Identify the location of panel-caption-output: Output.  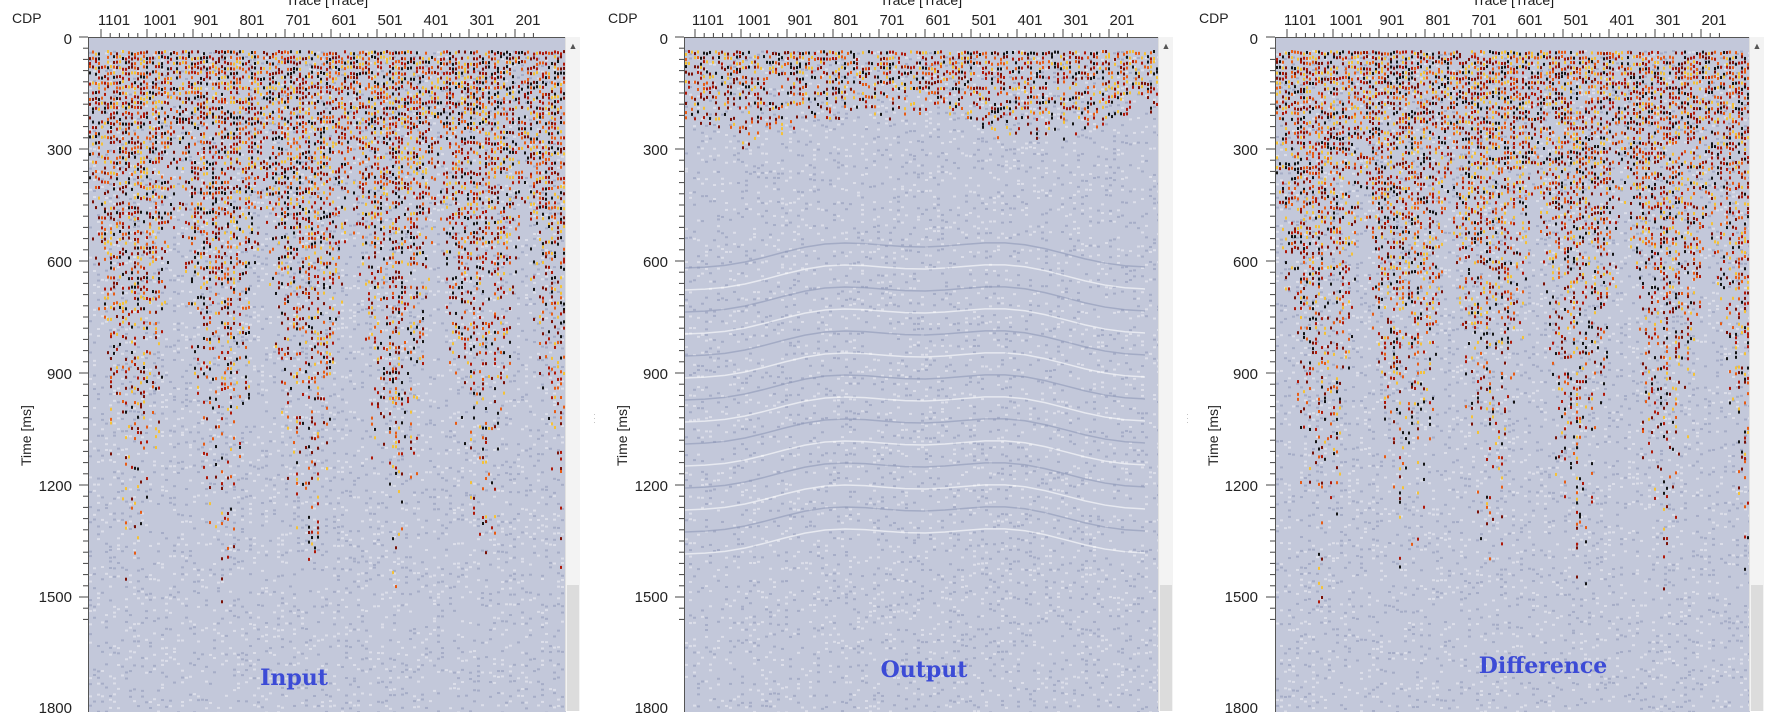
(924, 670).